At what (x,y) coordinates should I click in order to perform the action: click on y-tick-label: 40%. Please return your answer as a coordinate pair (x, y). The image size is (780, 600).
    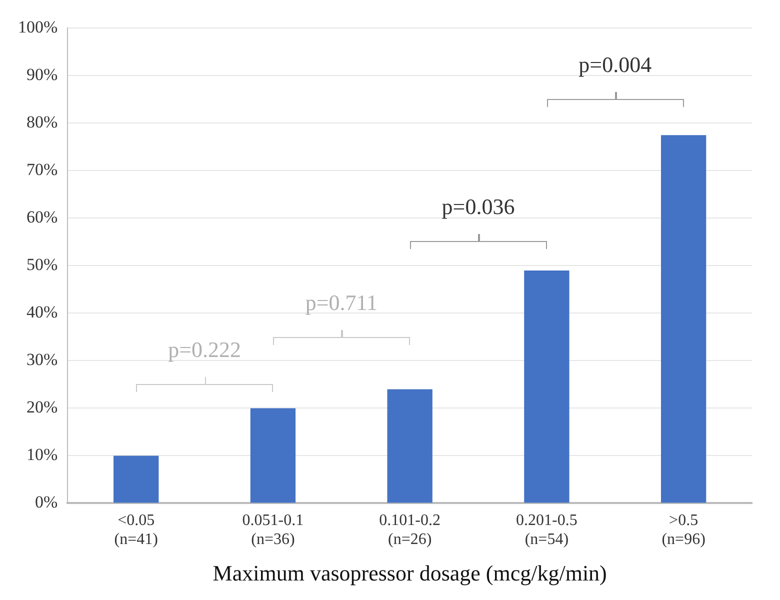
    Looking at the image, I should click on (42, 312).